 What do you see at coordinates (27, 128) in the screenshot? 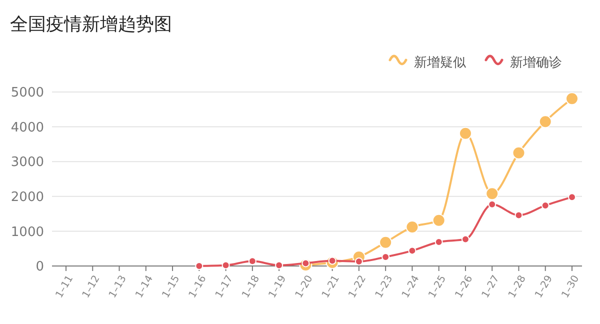
I see `y-tick-label: 4000` at bounding box center [27, 128].